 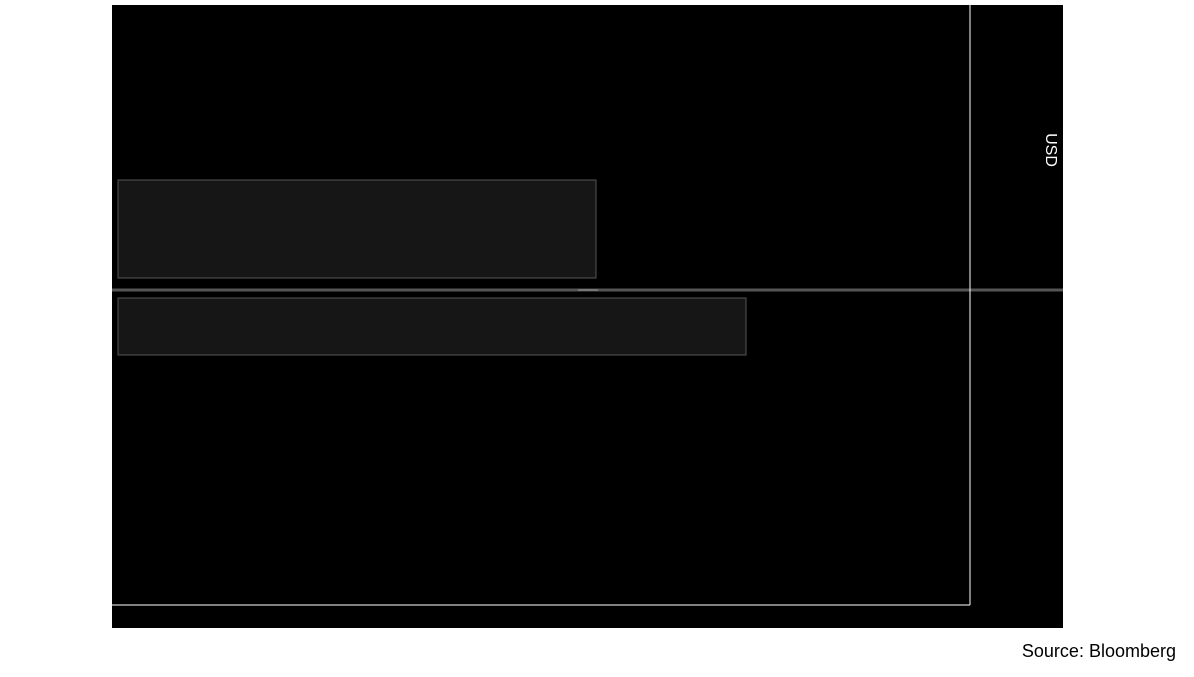 What do you see at coordinates (1050, 150) in the screenshot?
I see `y-axis-title: USD` at bounding box center [1050, 150].